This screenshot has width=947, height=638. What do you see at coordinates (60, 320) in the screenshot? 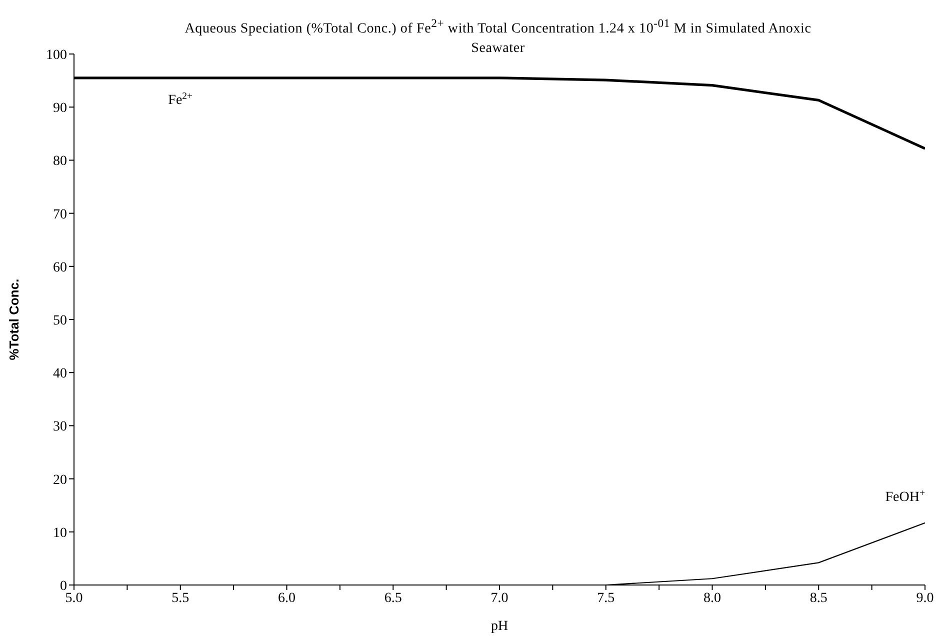
I see `y-tick-label: 50` at bounding box center [60, 320].